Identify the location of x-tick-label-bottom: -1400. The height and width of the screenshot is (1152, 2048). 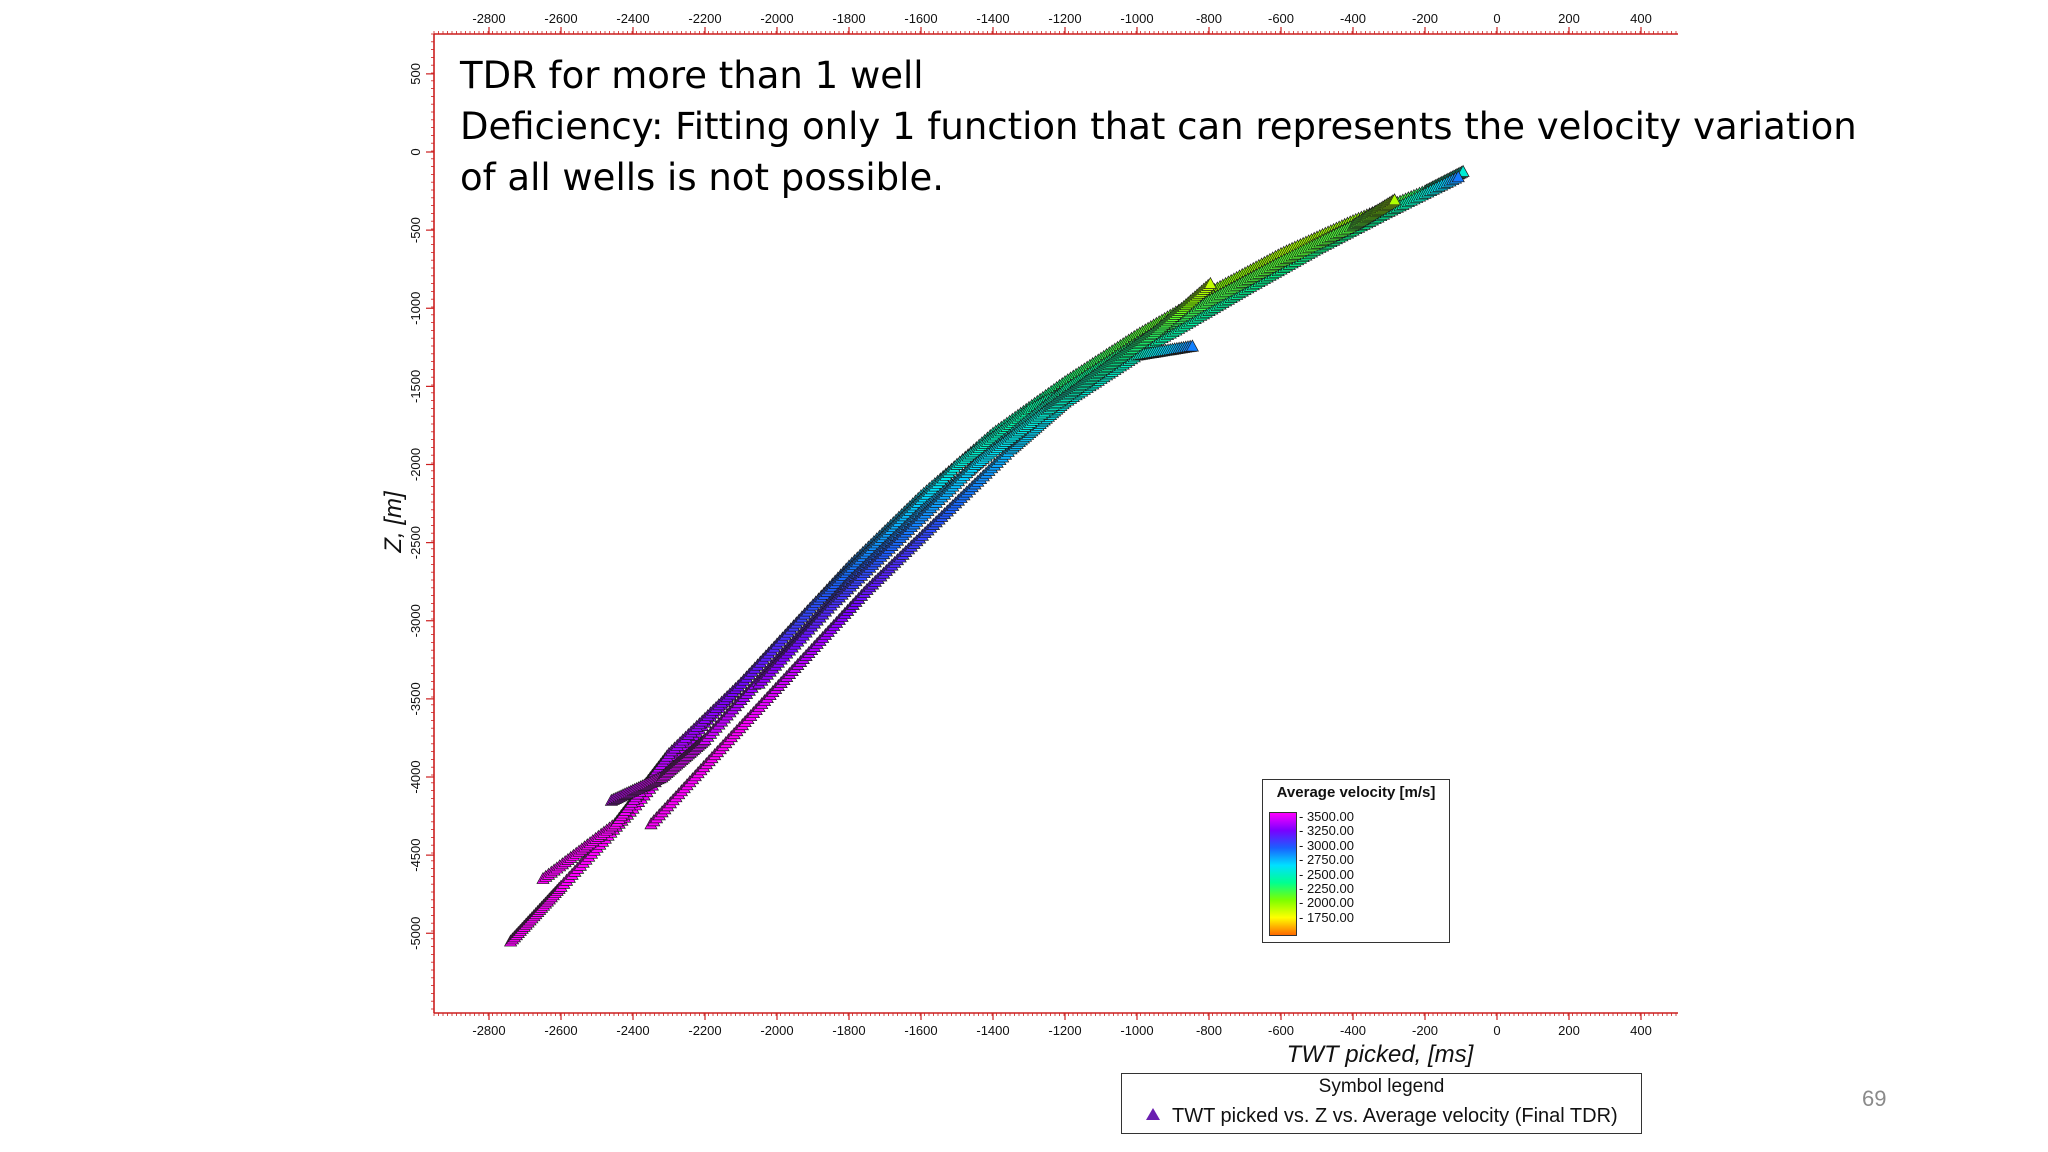
(992, 1030).